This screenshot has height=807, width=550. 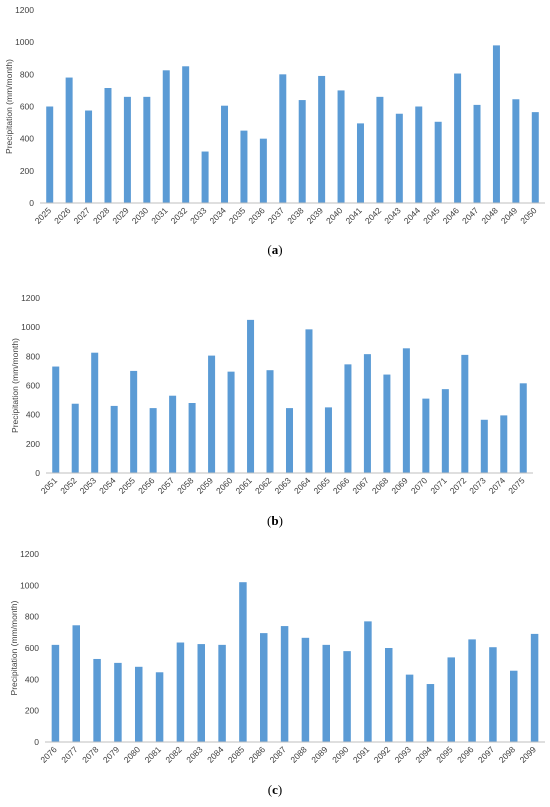 I want to click on caption-a: (a), so click(x=275, y=250).